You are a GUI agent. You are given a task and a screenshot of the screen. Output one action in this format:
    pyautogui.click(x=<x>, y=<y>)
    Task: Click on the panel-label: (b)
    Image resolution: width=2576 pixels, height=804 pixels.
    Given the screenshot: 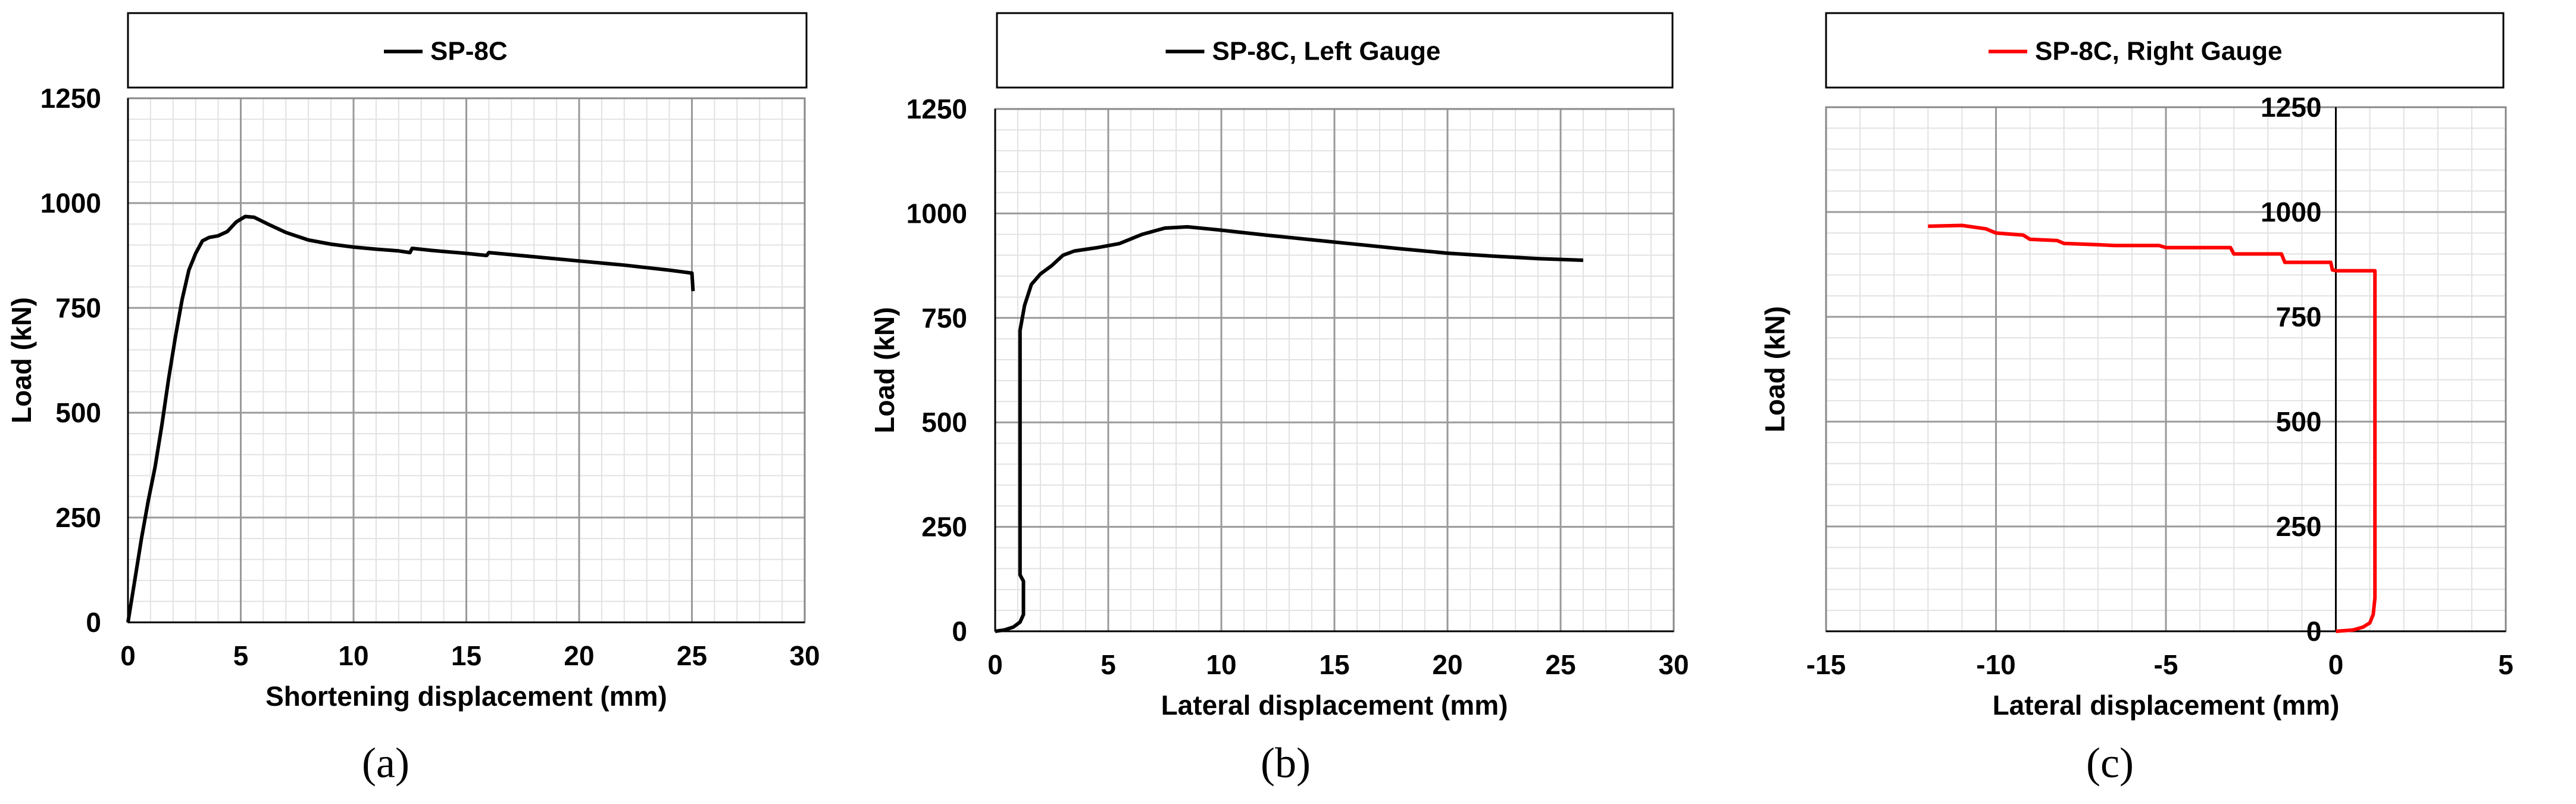 What is the action you would take?
    pyautogui.click(x=1286, y=763)
    